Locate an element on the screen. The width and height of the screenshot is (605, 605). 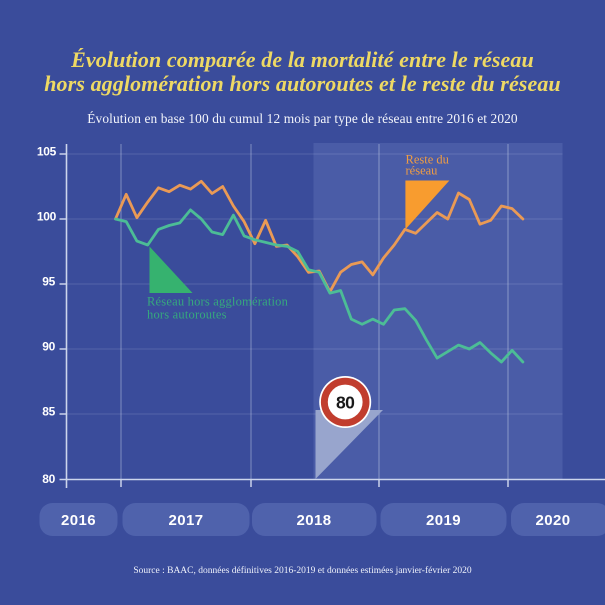
svg-text: 85 is located at coordinates (48, 412).